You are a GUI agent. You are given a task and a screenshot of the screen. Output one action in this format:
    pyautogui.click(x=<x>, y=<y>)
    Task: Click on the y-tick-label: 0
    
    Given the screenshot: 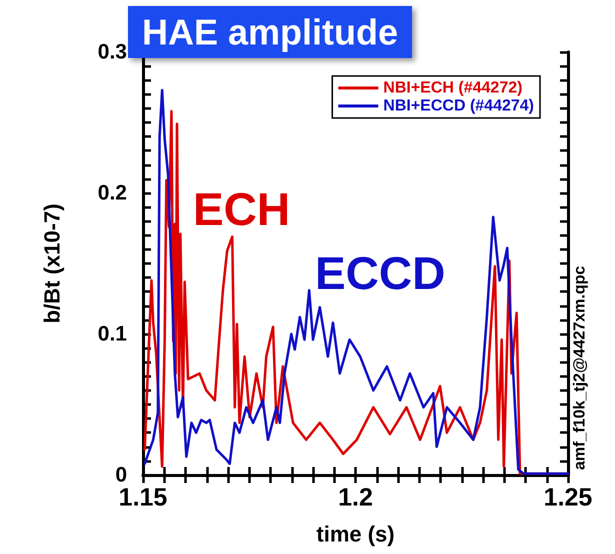 What is the action you would take?
    pyautogui.click(x=121, y=475)
    